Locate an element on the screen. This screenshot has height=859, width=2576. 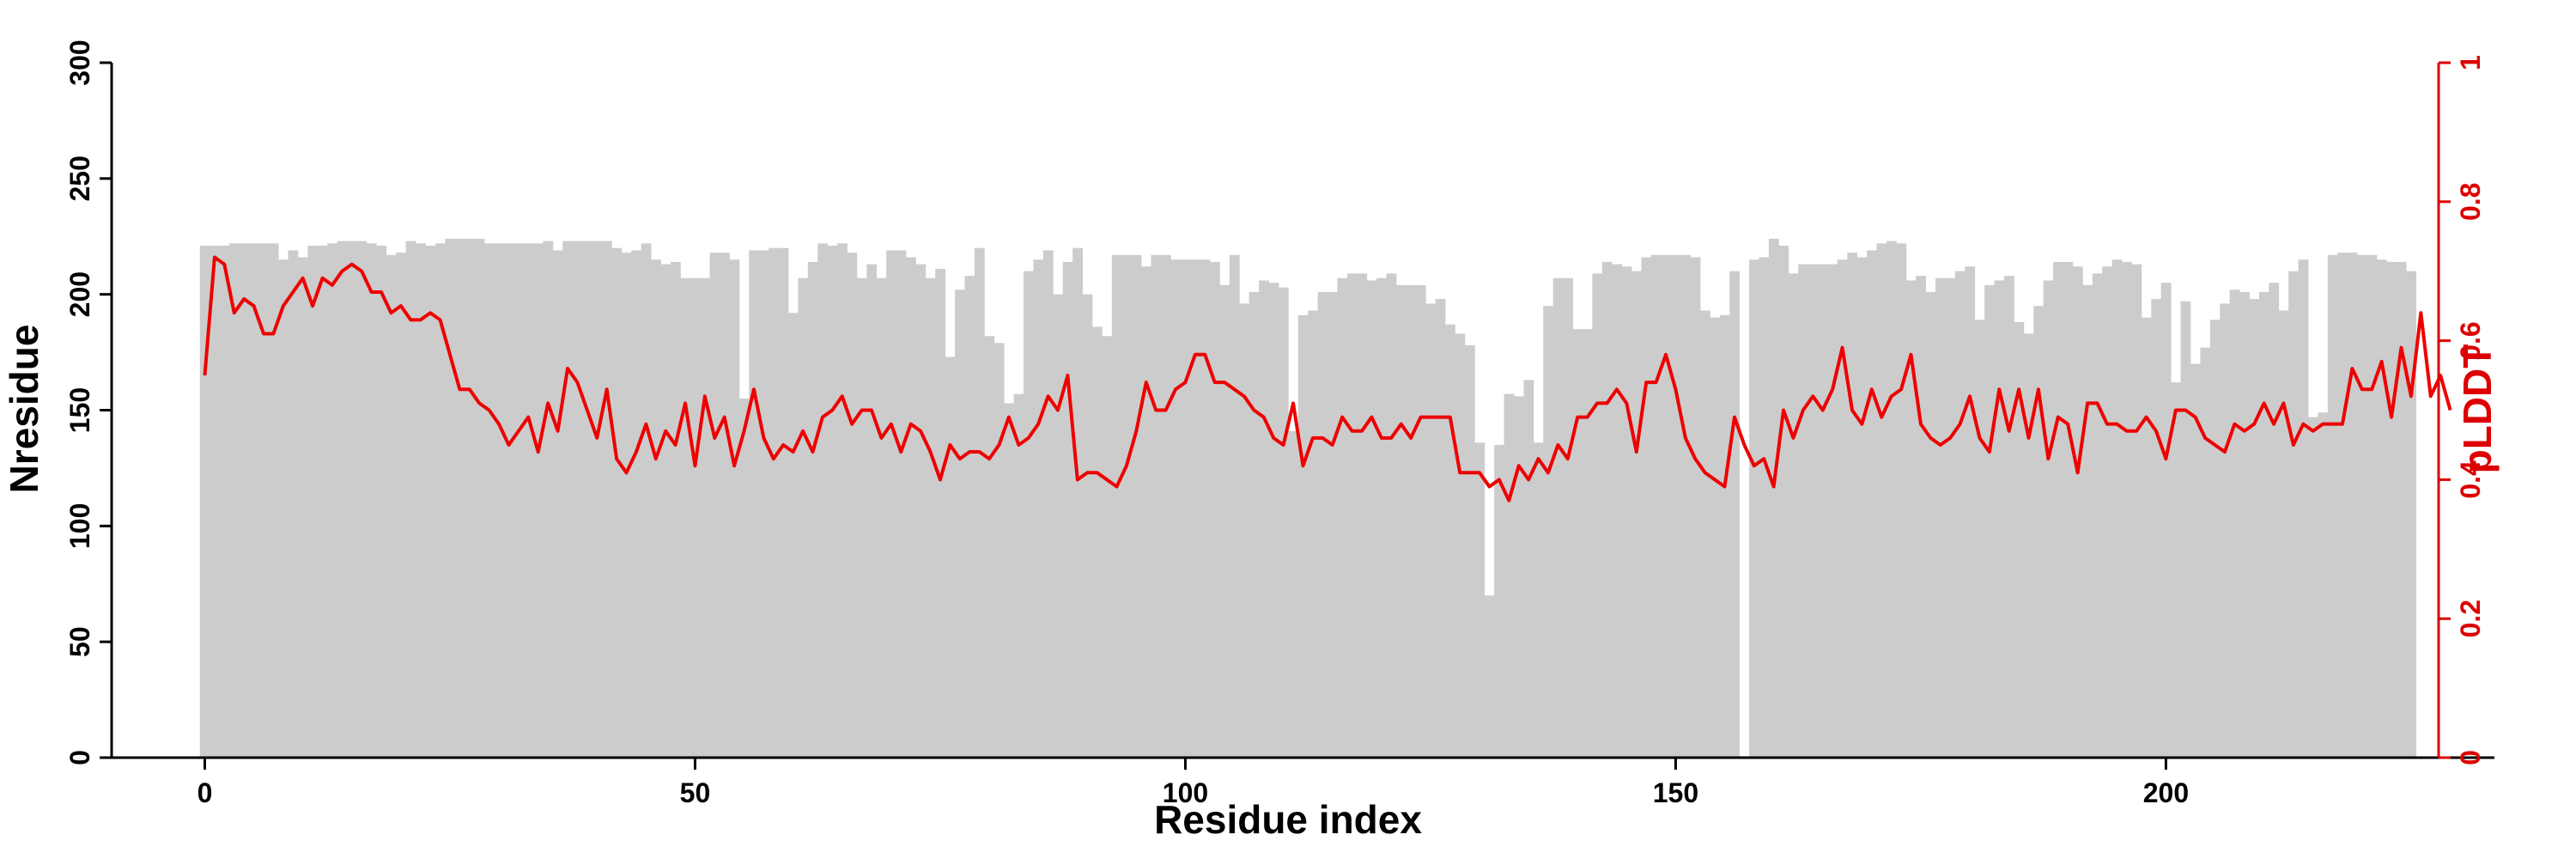
y2-tick-label: 0.2 is located at coordinates (2470, 618).